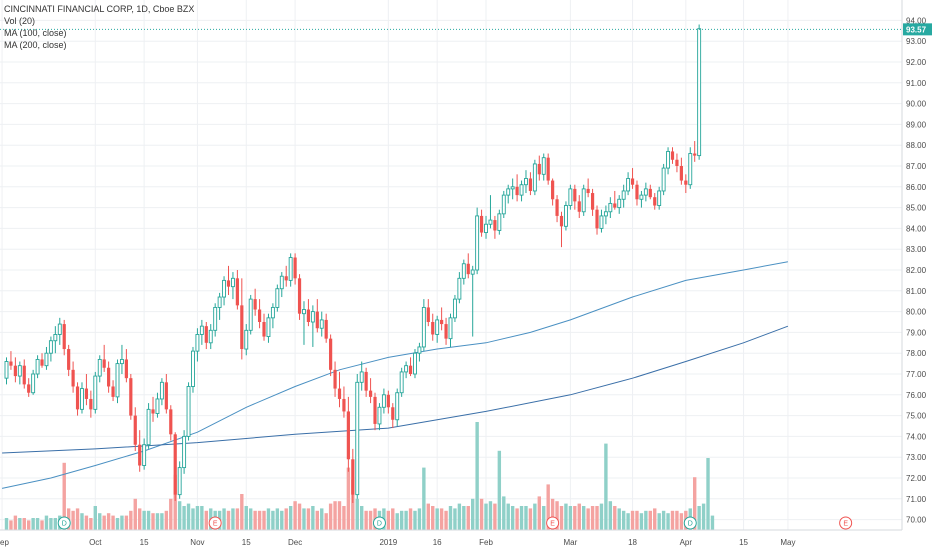 Image resolution: width=932 pixels, height=550 pixels. What do you see at coordinates (451, 538) in the screenshot?
I see `time-axis: ep Oct 15 Nov 15 Dec 2019 16 Feb Mar 18 Apr 15 May` at bounding box center [451, 538].